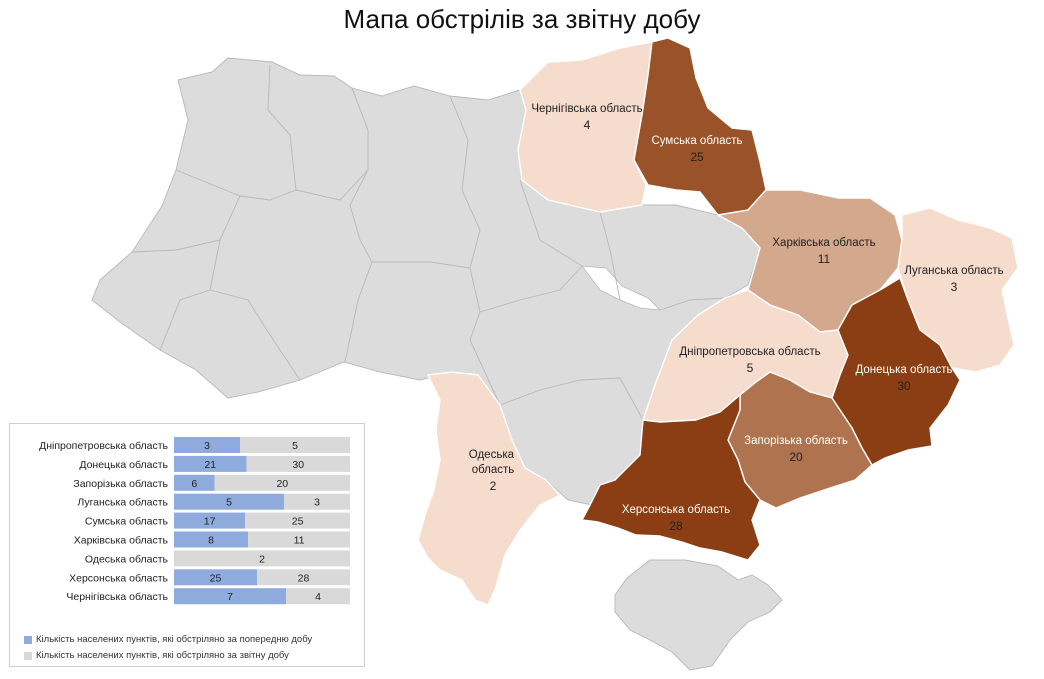 The width and height of the screenshot is (1044, 679). I want to click on label-kharkiv: Харківська область, so click(823, 243).